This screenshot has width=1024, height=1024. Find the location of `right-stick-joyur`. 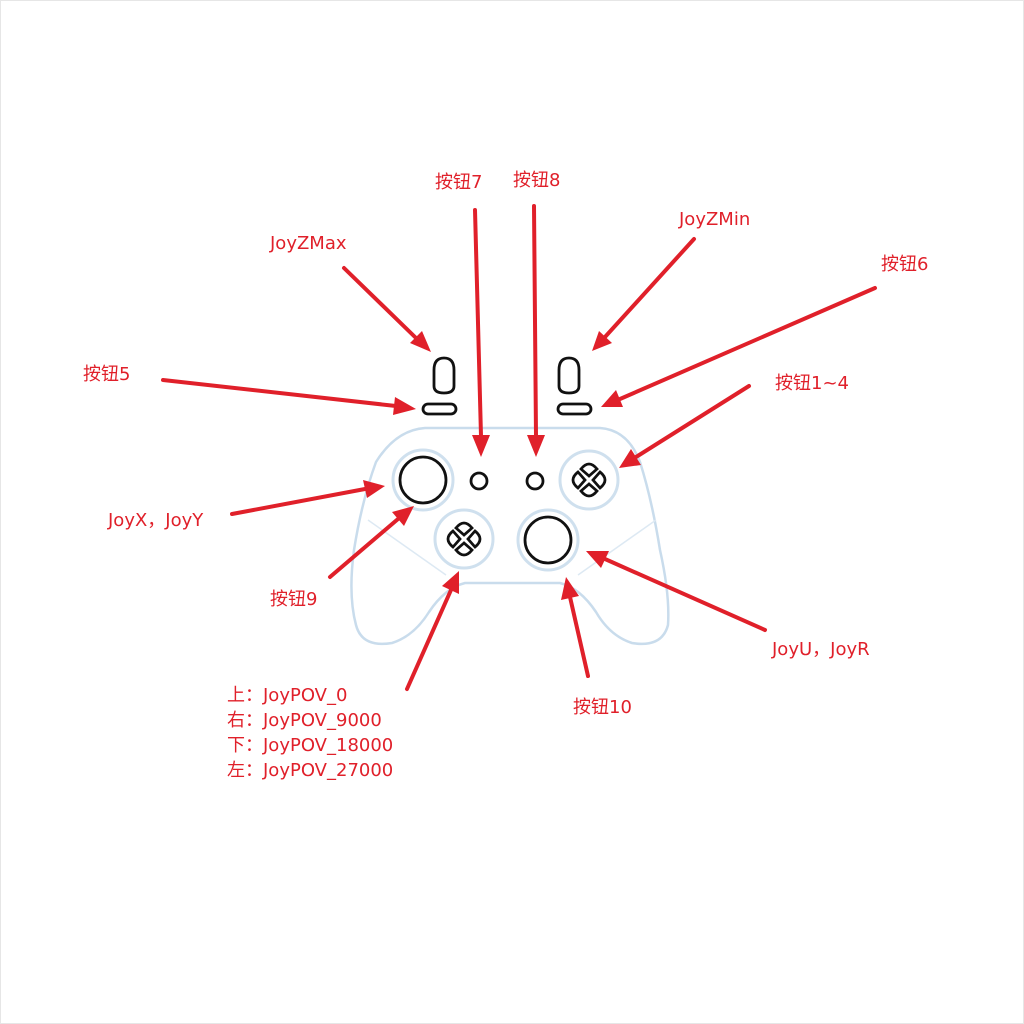

right-stick-joyur is located at coordinates (548, 540).